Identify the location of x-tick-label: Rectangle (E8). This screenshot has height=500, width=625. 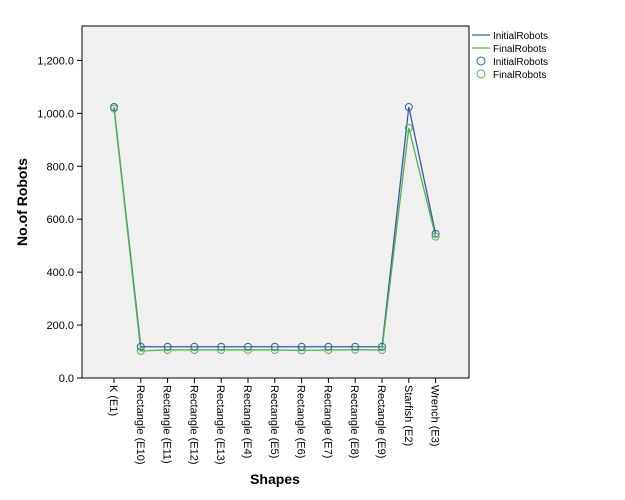
(354, 421).